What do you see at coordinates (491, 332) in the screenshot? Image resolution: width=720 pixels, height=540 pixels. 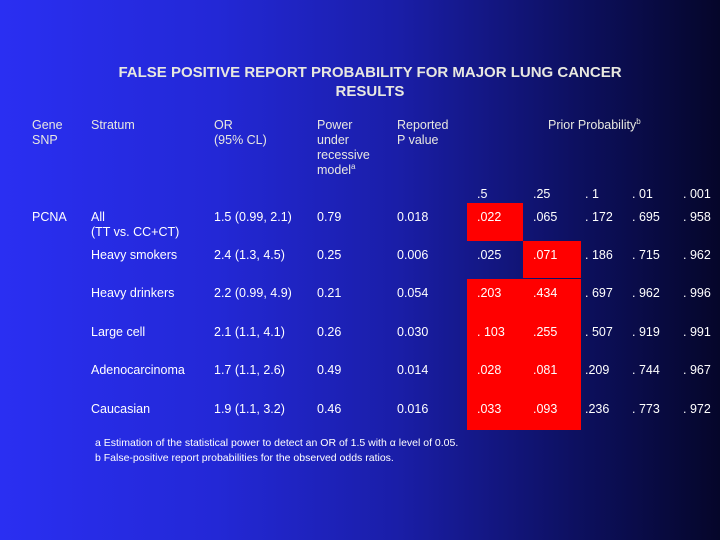 I see `row-prob-1: . 103` at bounding box center [491, 332].